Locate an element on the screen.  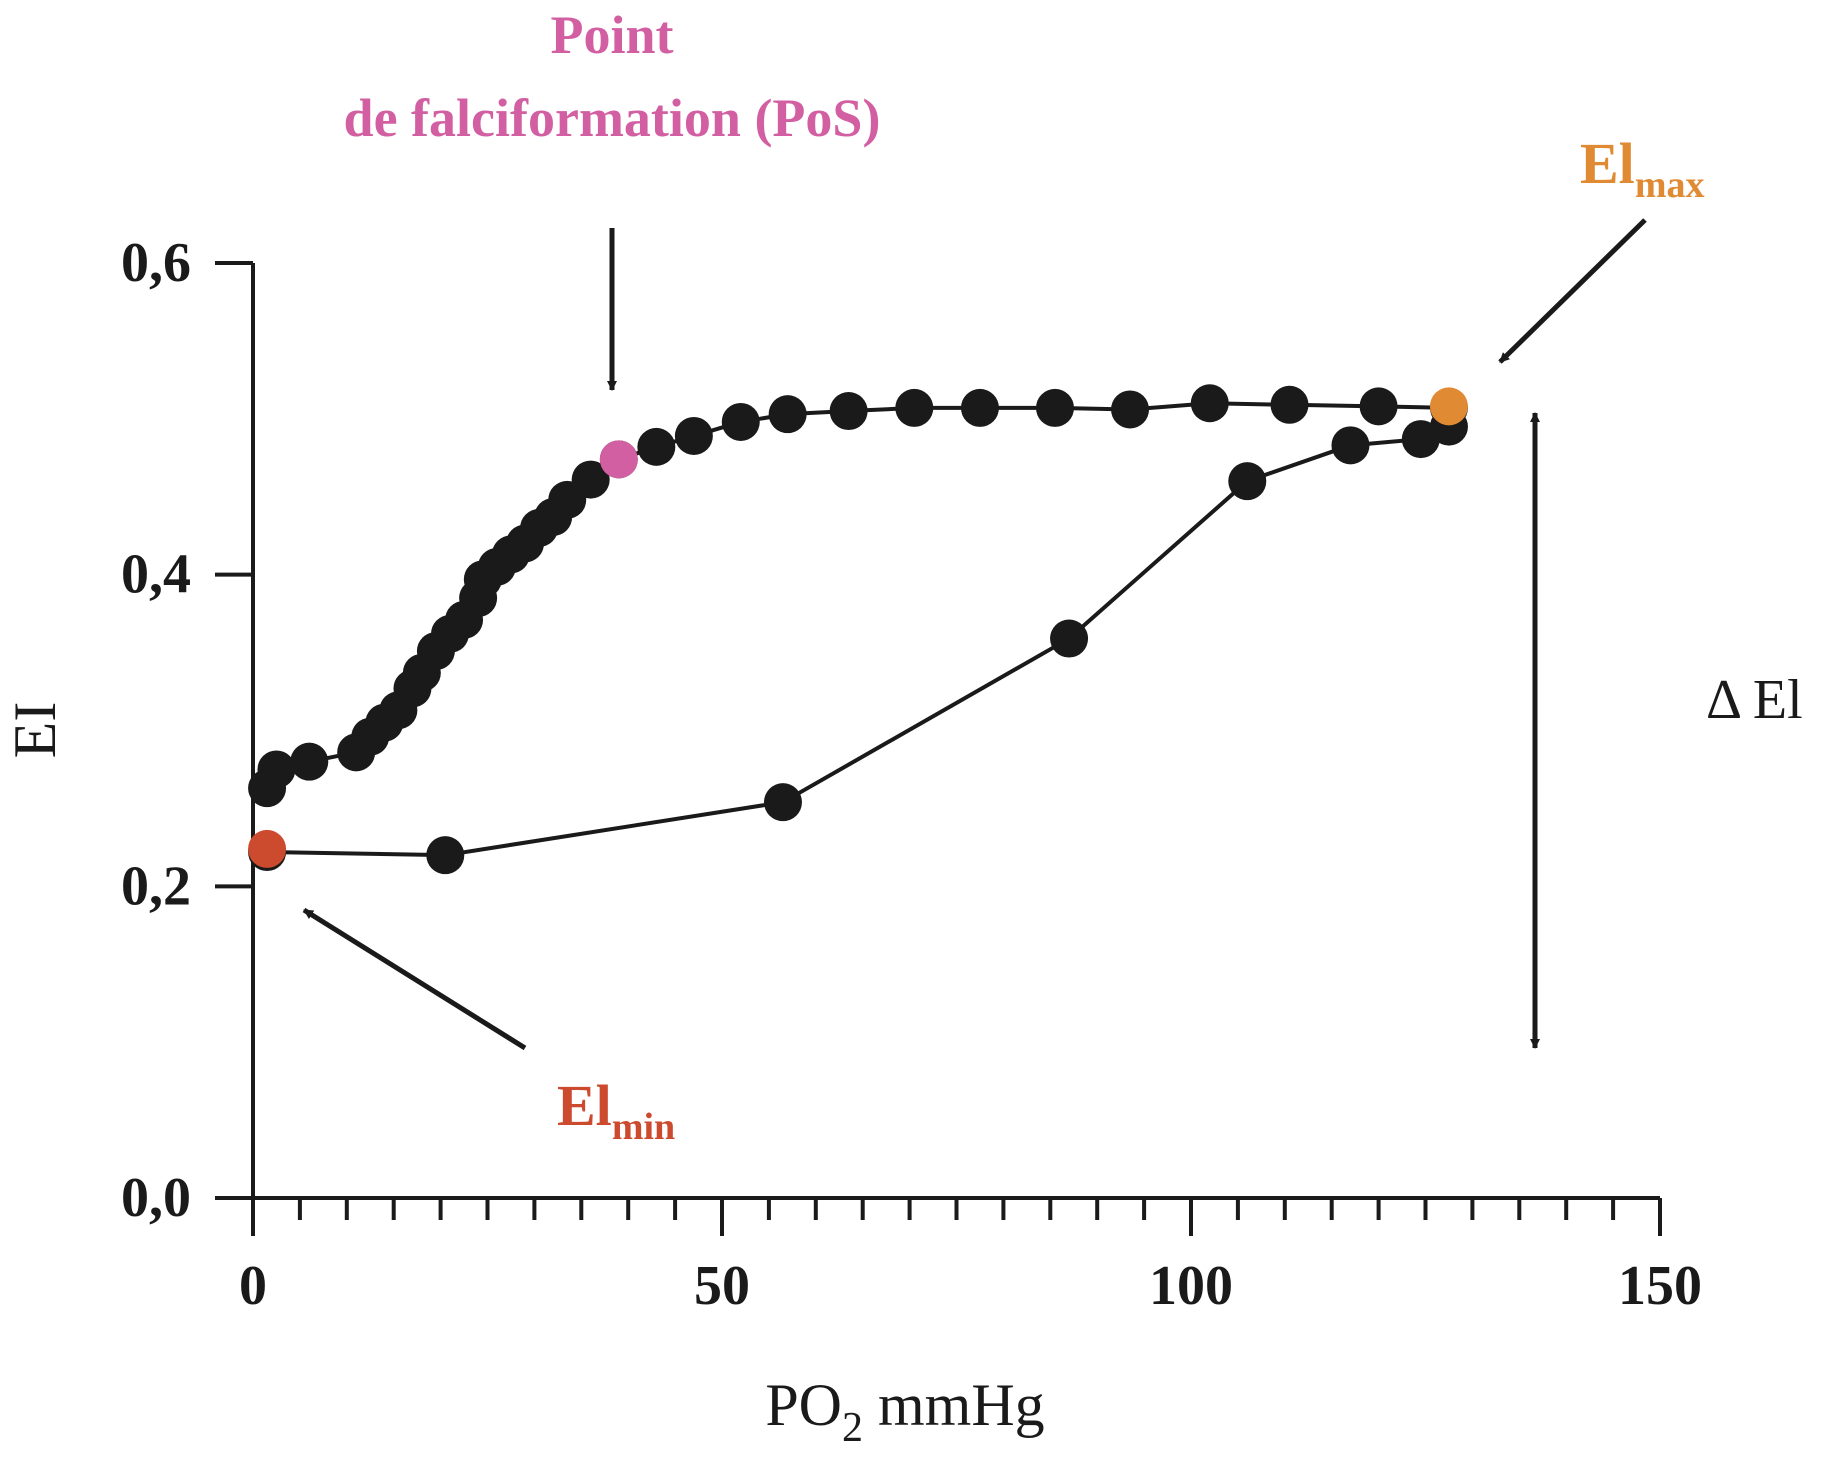
x-axis-label-unit: mmHg is located at coordinates (954, 1405).